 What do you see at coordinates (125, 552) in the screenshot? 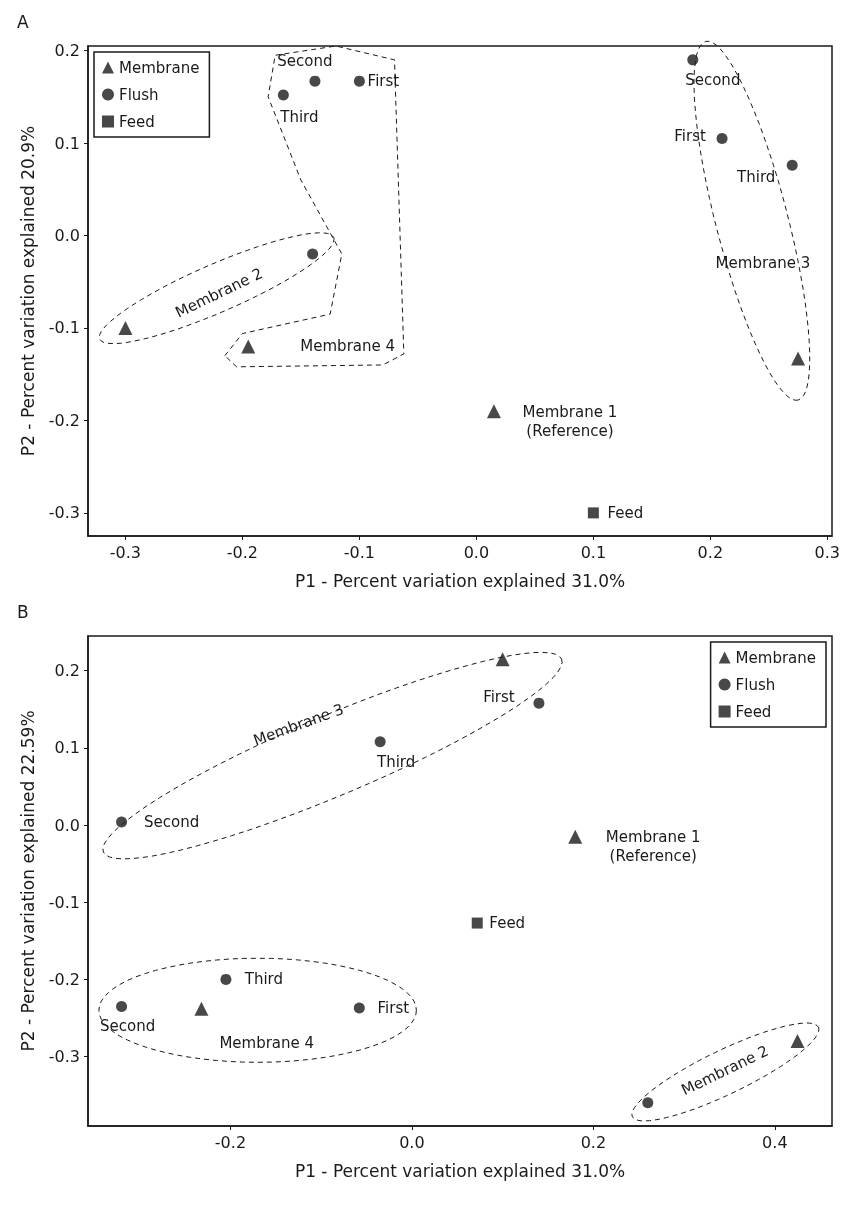
I see `x-tick-label: -0.3` at bounding box center [125, 552].